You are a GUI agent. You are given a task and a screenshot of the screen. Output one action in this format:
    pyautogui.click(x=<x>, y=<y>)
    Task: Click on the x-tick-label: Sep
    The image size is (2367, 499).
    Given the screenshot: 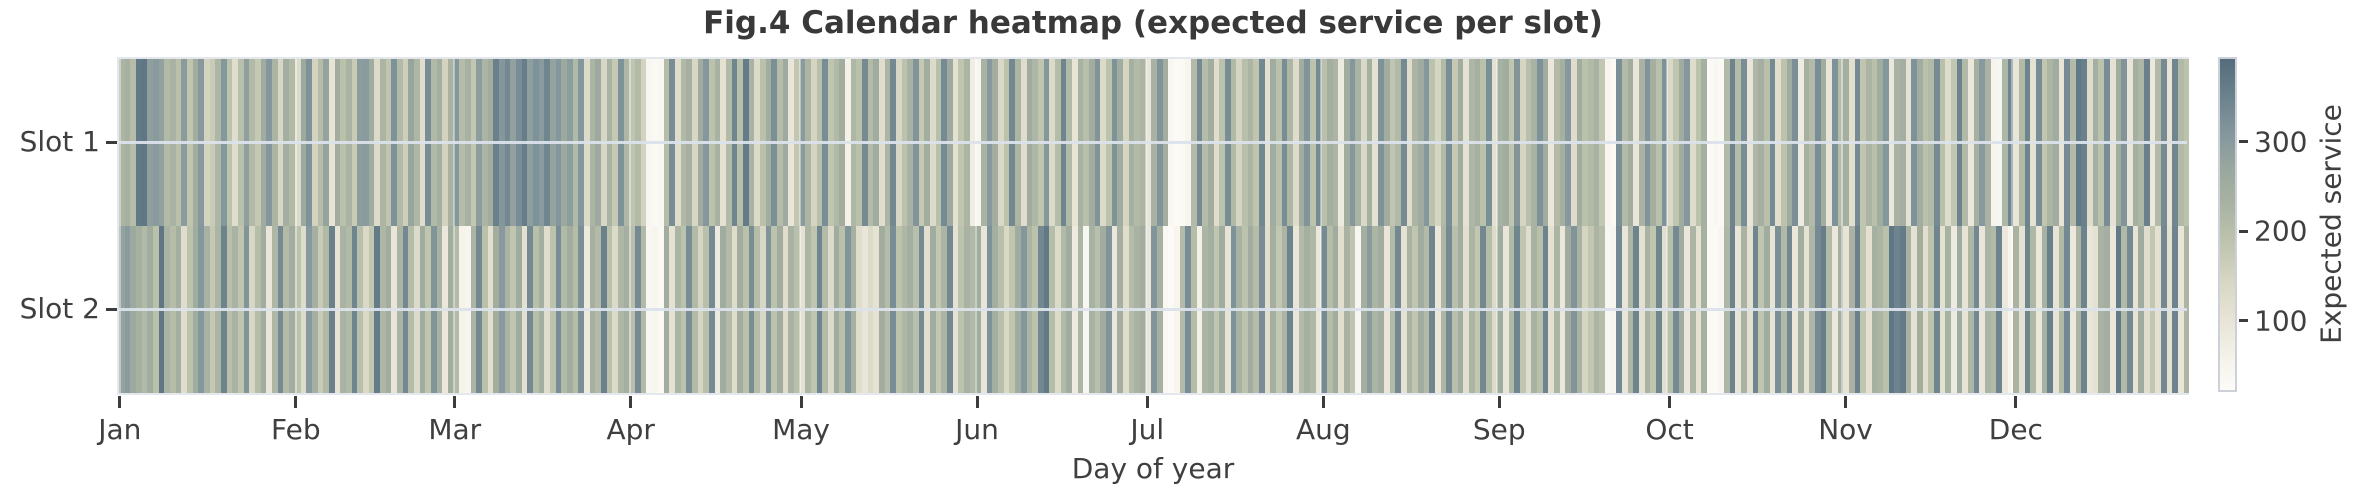 What is the action you would take?
    pyautogui.click(x=1499, y=429)
    